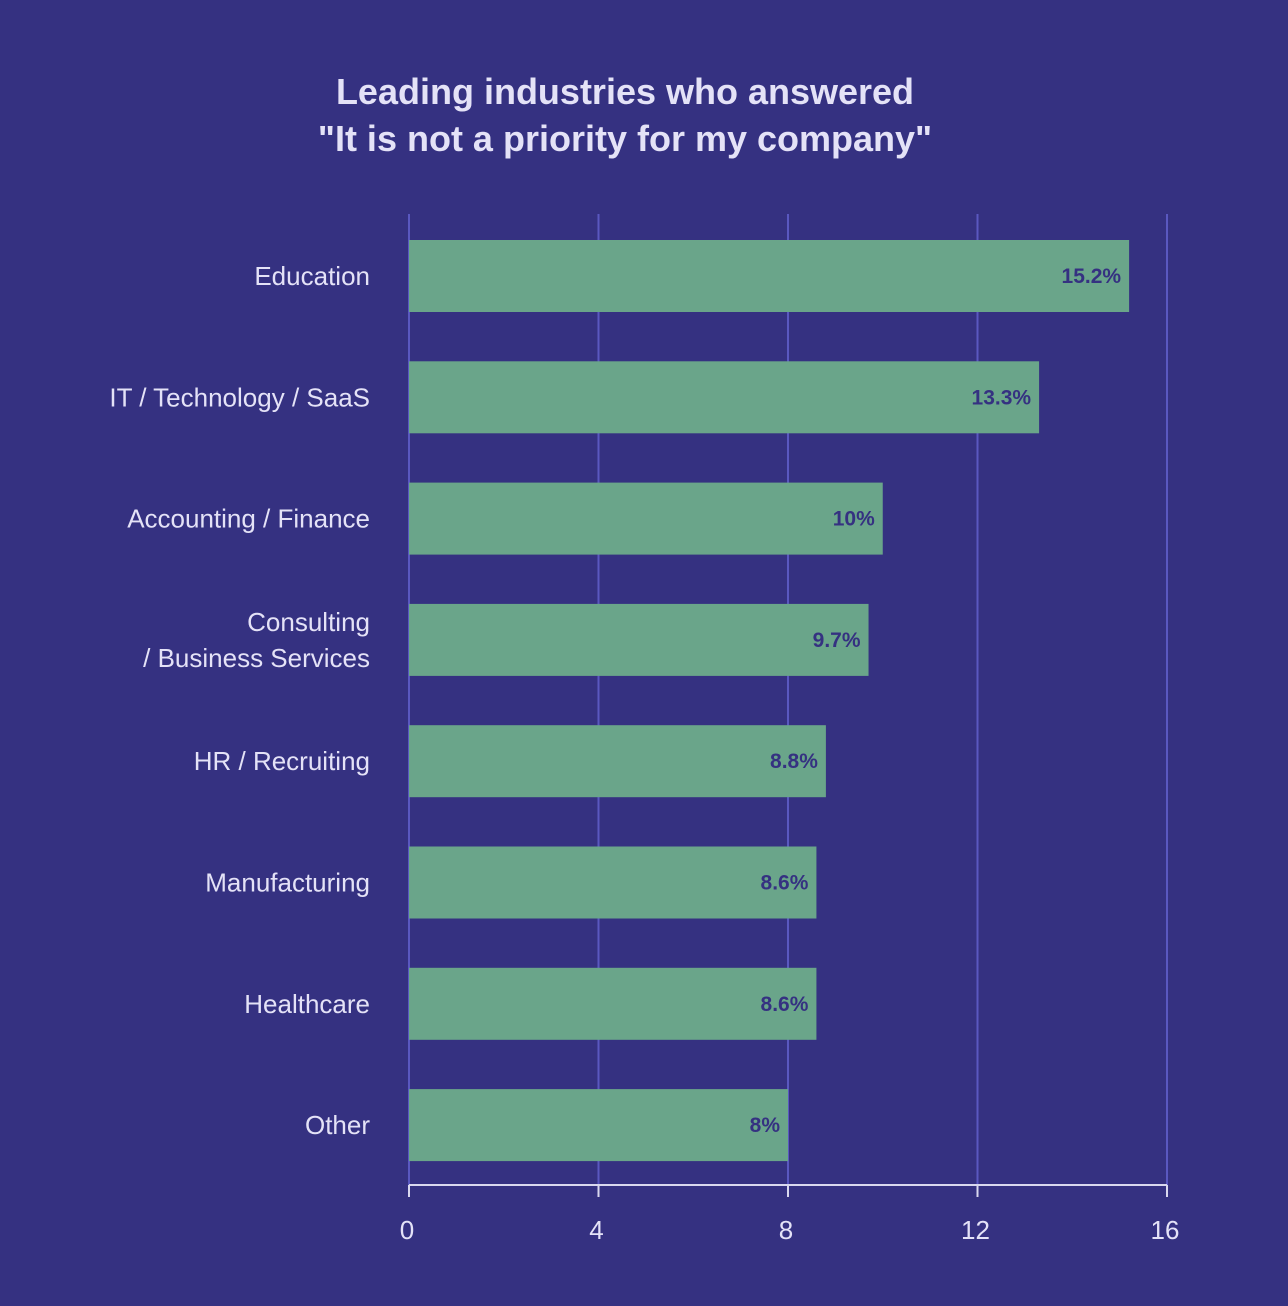 Image resolution: width=1288 pixels, height=1306 pixels. Describe the element at coordinates (596, 1230) in the screenshot. I see `x-tick-label: 4` at that location.